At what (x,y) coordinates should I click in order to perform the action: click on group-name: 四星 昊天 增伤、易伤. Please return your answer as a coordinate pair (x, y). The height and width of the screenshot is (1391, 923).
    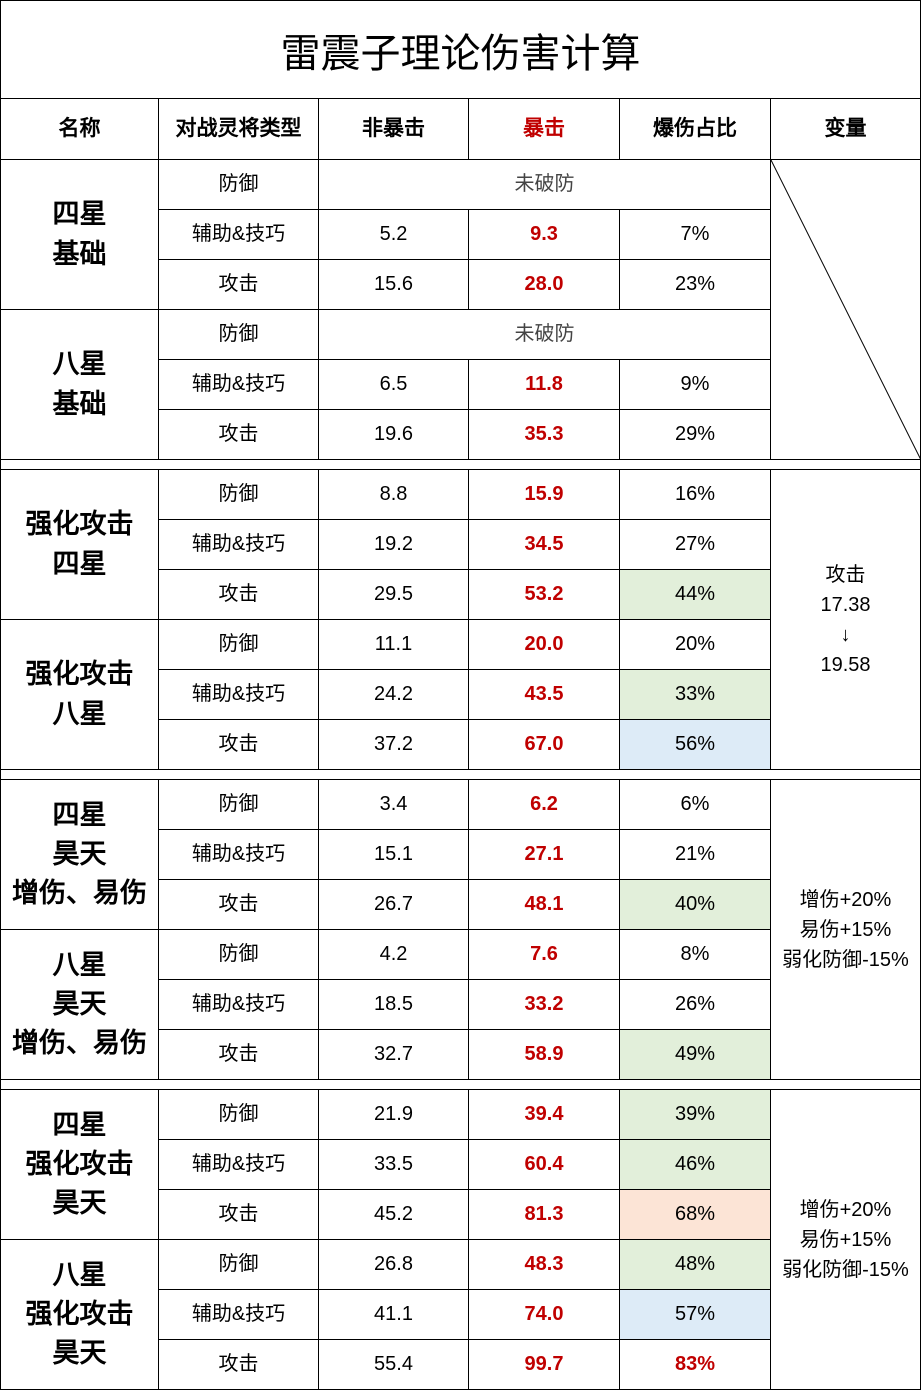
    Looking at the image, I should click on (79, 855).